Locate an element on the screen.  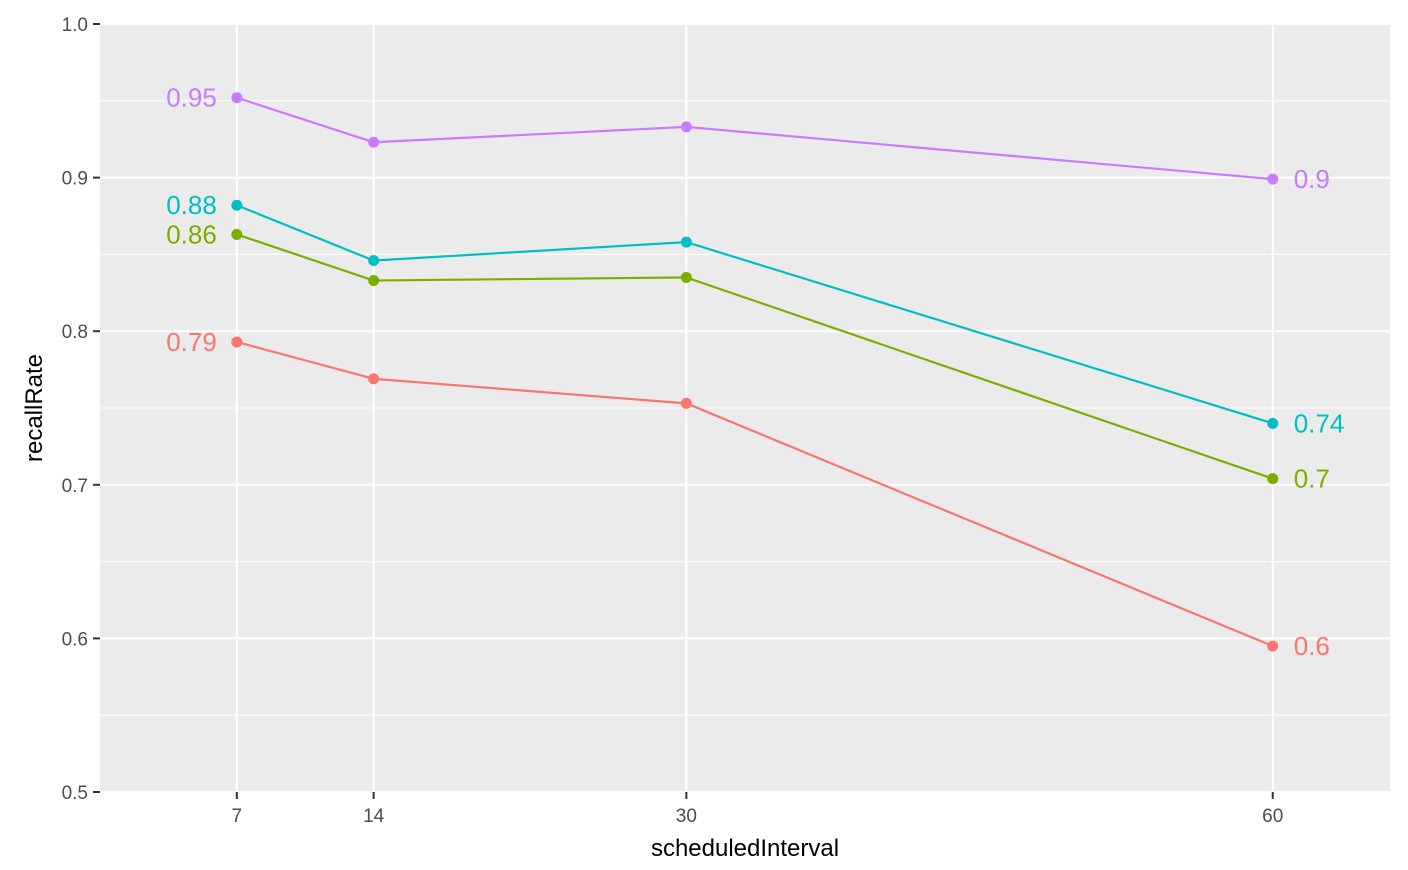
y-tick-label: 0.5 is located at coordinates (75, 793).